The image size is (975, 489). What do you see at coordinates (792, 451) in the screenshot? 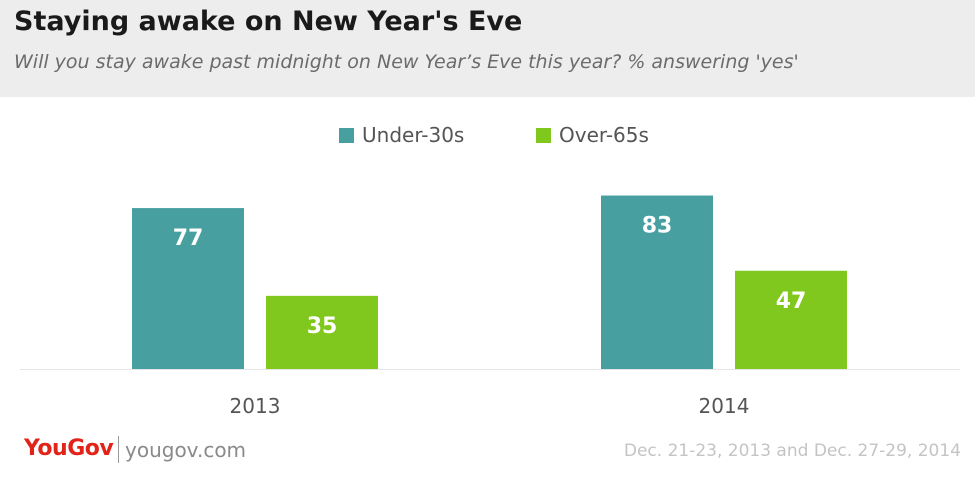
I see `footer-date-note: Dec. 21-23, 2013 and Dec. 27-29, 2014` at bounding box center [792, 451].